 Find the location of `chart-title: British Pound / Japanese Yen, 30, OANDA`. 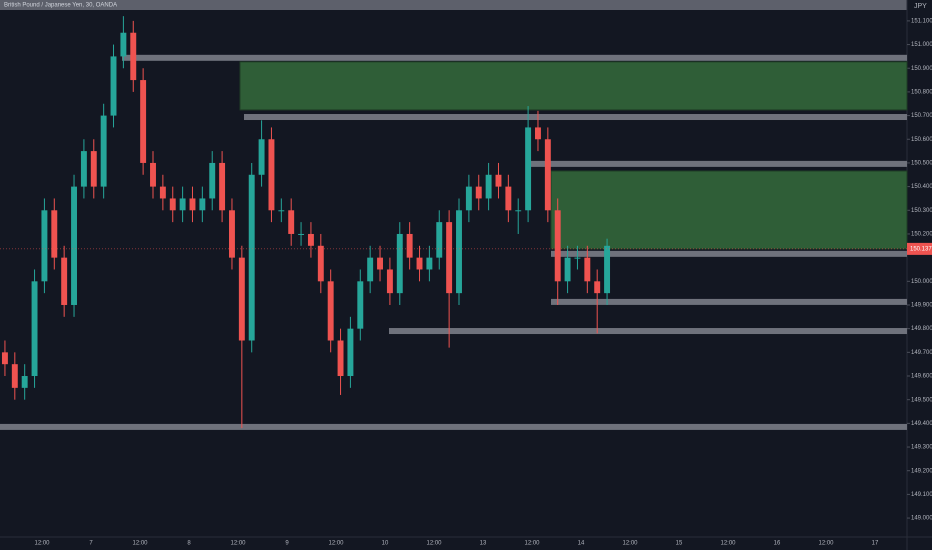

chart-title: British Pound / Japanese Yen, 30, OANDA is located at coordinates (60, 6).